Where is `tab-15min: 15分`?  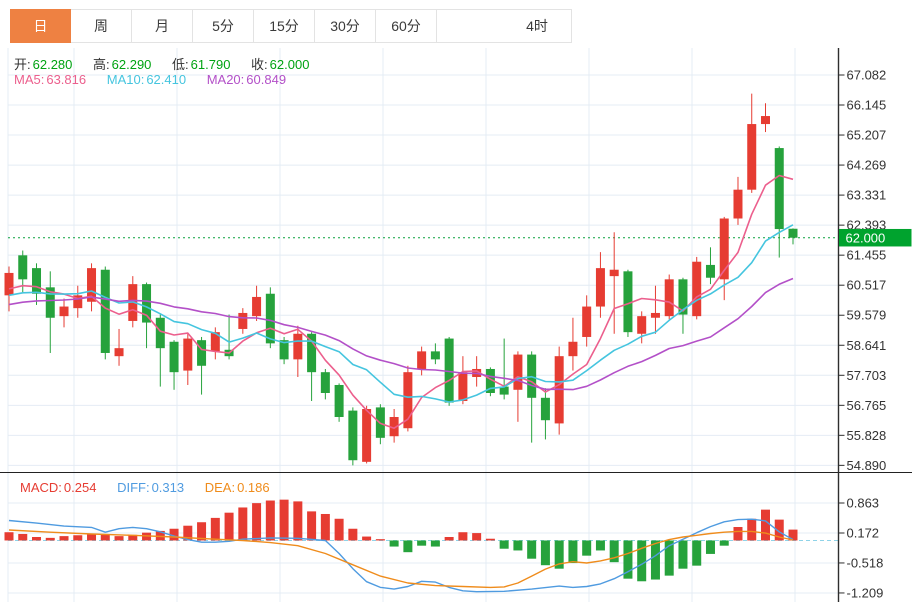
tab-15min: 15分 is located at coordinates (284, 26).